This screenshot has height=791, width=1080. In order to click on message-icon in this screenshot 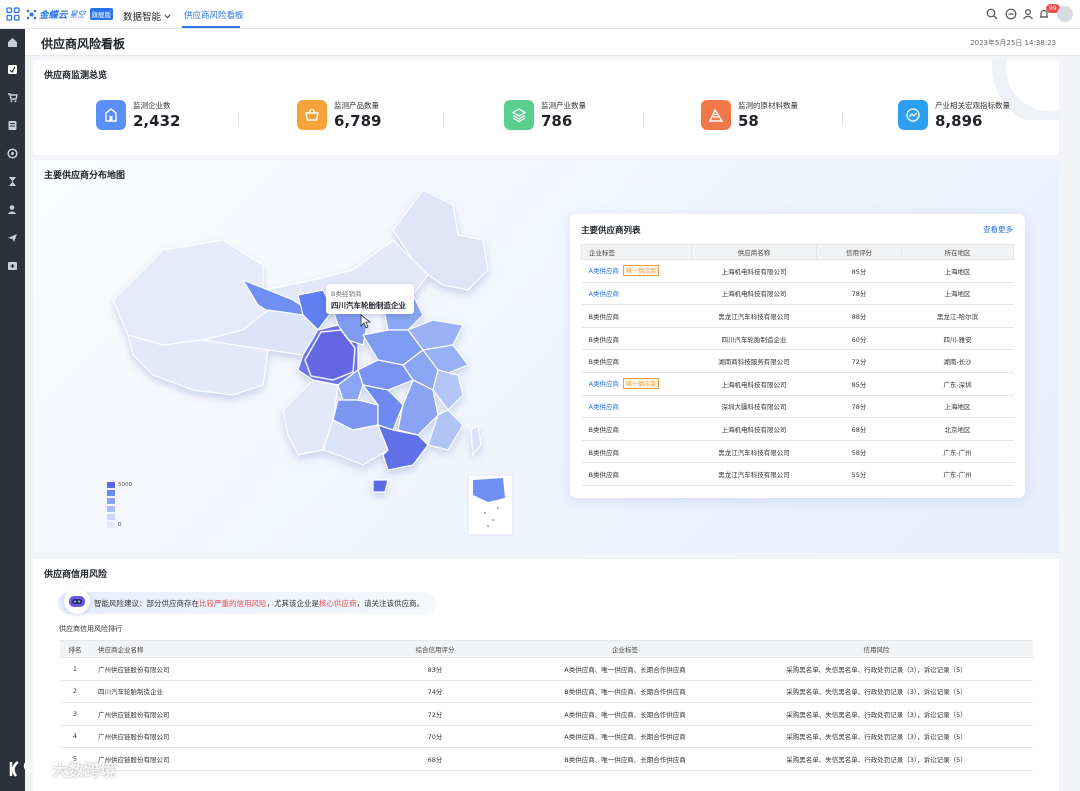, I will do `click(1011, 14)`.